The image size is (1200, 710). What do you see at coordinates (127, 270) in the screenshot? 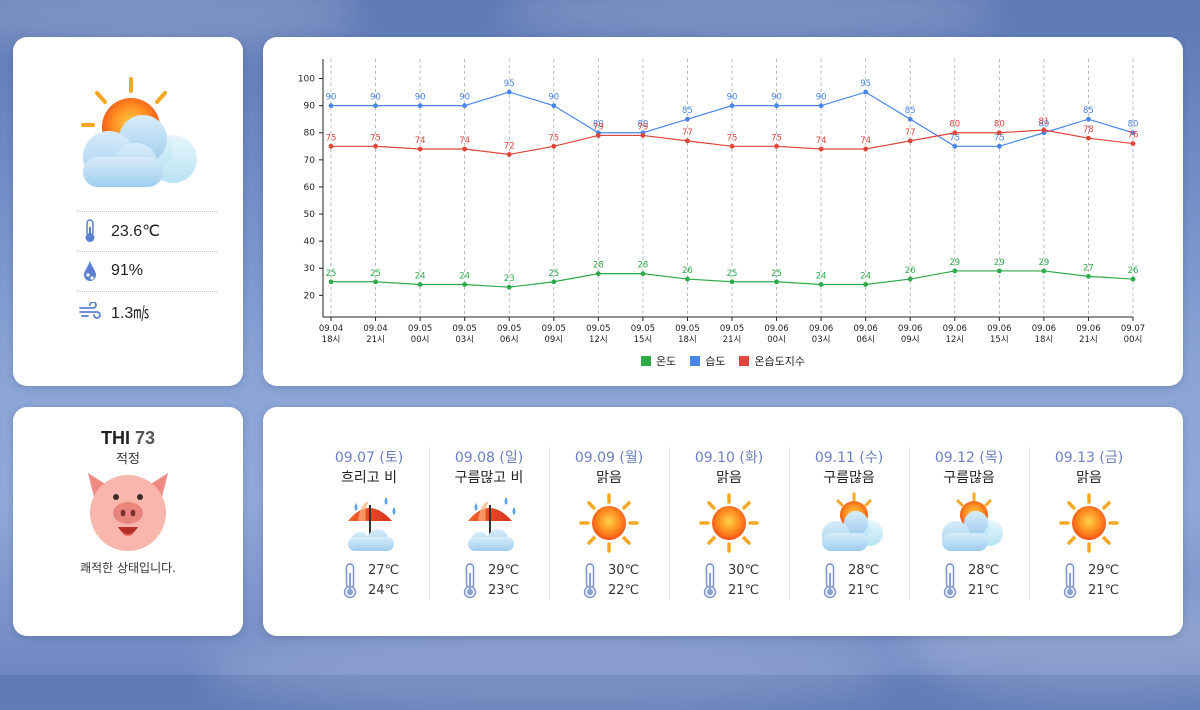
I see `current-humidity: 91%` at bounding box center [127, 270].